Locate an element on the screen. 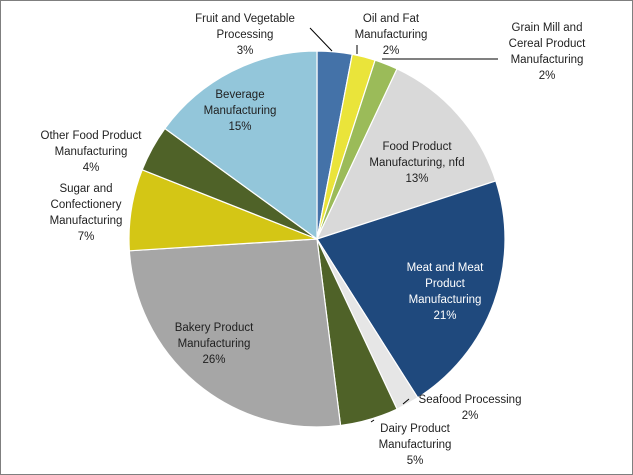 The width and height of the screenshot is (633, 475). slice-percent: 5% is located at coordinates (415, 461).